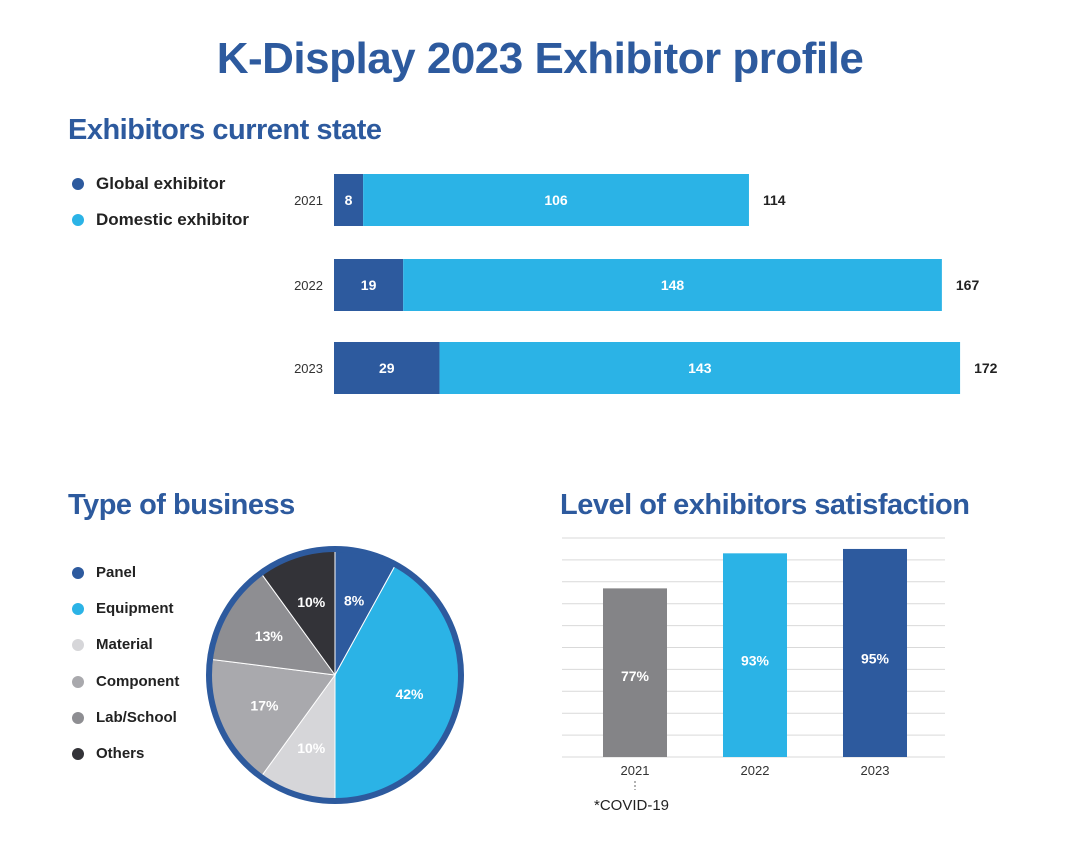  What do you see at coordinates (138, 681) in the screenshot?
I see `legend-label-component: Component` at bounding box center [138, 681].